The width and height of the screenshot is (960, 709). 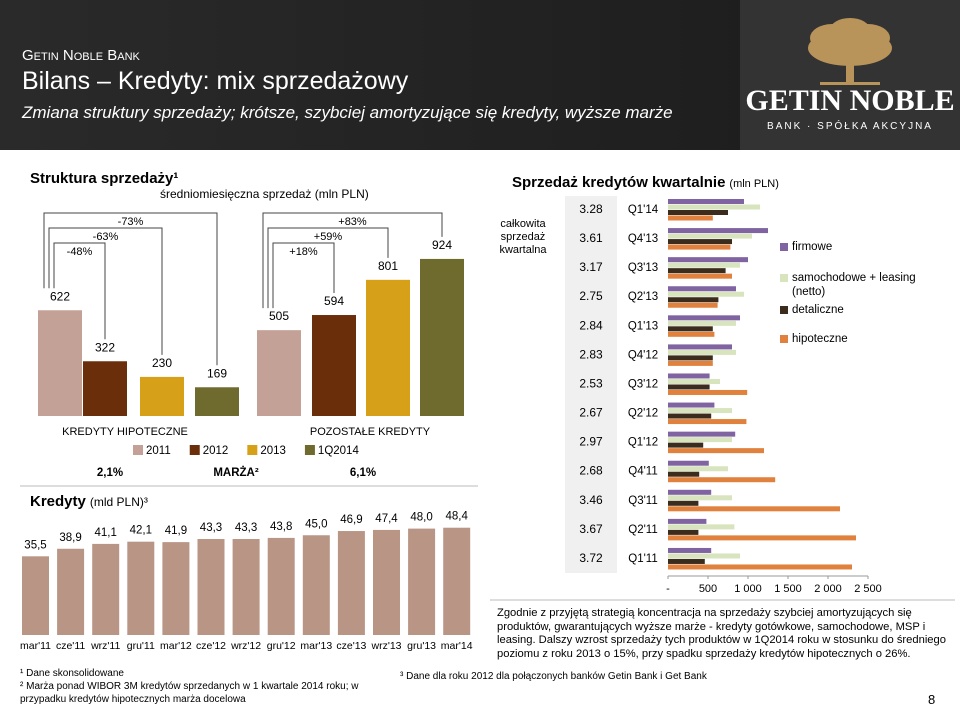 I want to click on value-label: 38,9, so click(x=70, y=538).